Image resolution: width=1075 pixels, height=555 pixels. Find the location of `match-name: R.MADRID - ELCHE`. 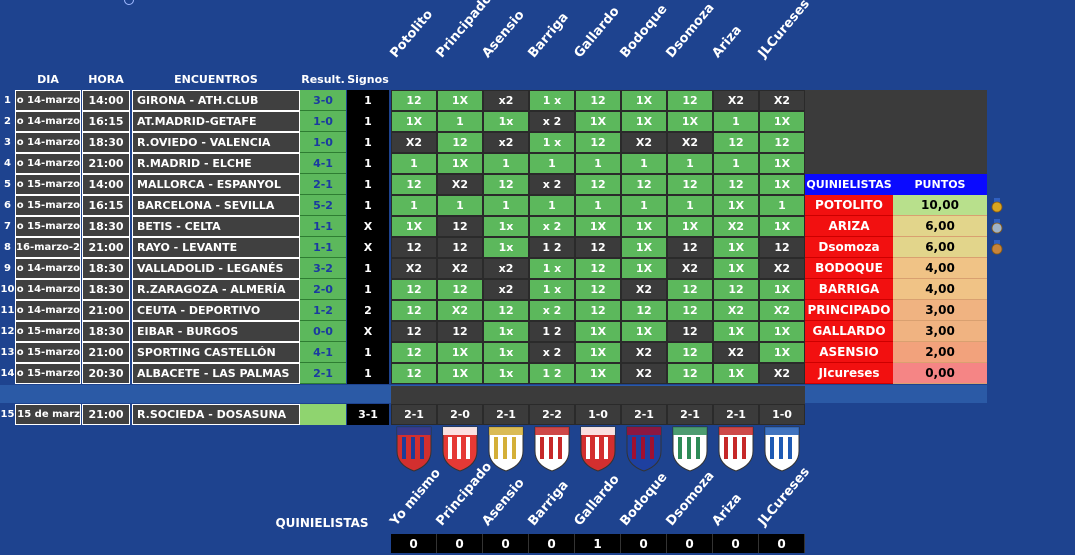

match-name: R.MADRID - ELCHE is located at coordinates (216, 163).